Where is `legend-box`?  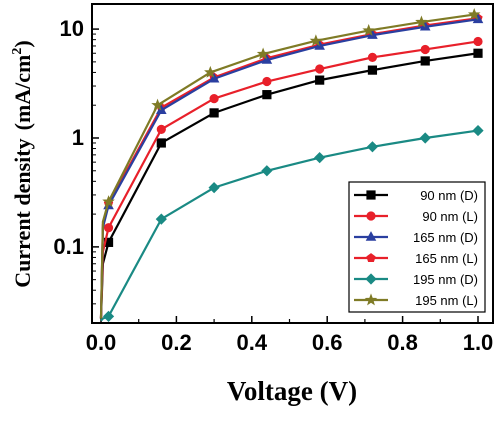 legend-box is located at coordinates (417, 247).